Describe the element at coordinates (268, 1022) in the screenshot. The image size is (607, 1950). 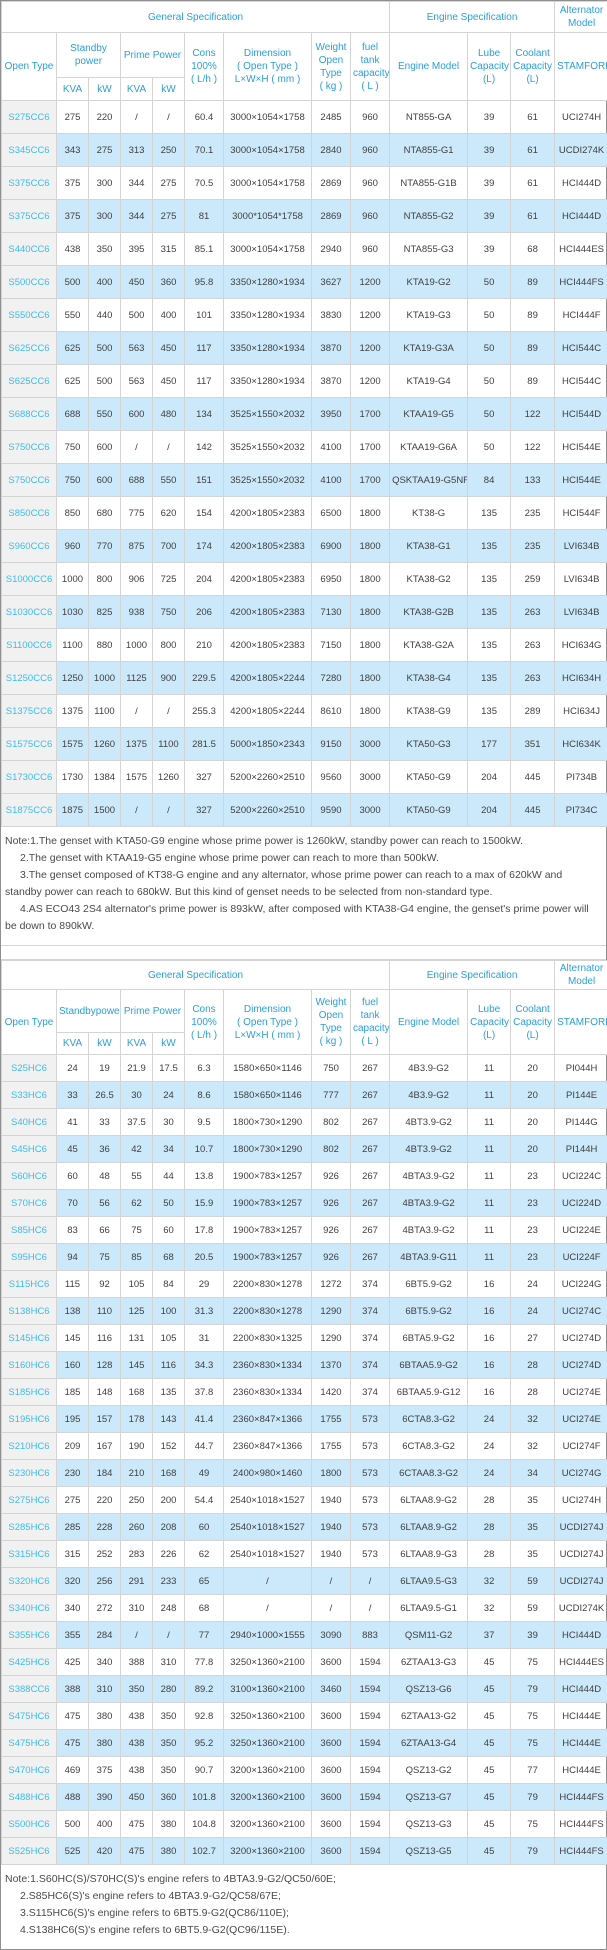
I see `col-header-dimension: Dimension ( Open Type ) L×W×H ( mm )` at that location.